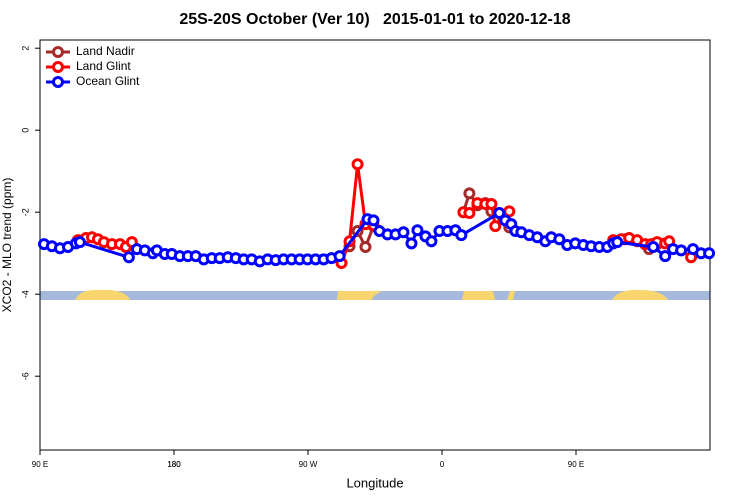 The width and height of the screenshot is (750, 500). Describe the element at coordinates (308, 464) in the screenshot. I see `x-tick-label: 90 W` at that location.